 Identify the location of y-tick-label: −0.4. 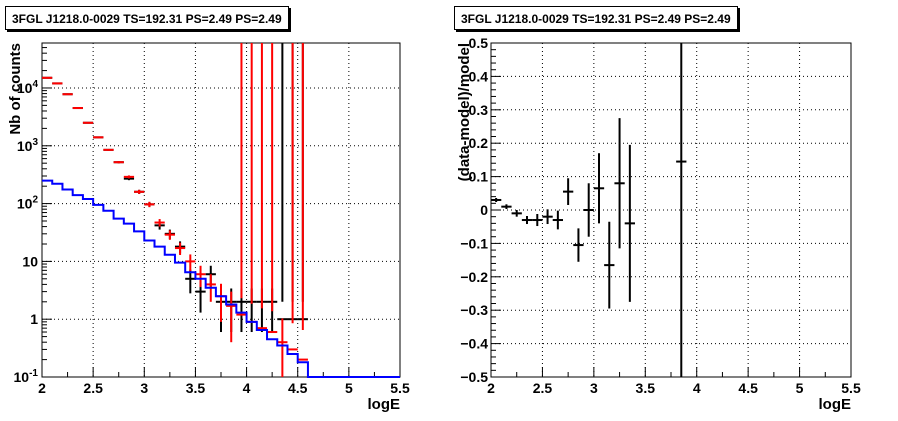
(474, 344).